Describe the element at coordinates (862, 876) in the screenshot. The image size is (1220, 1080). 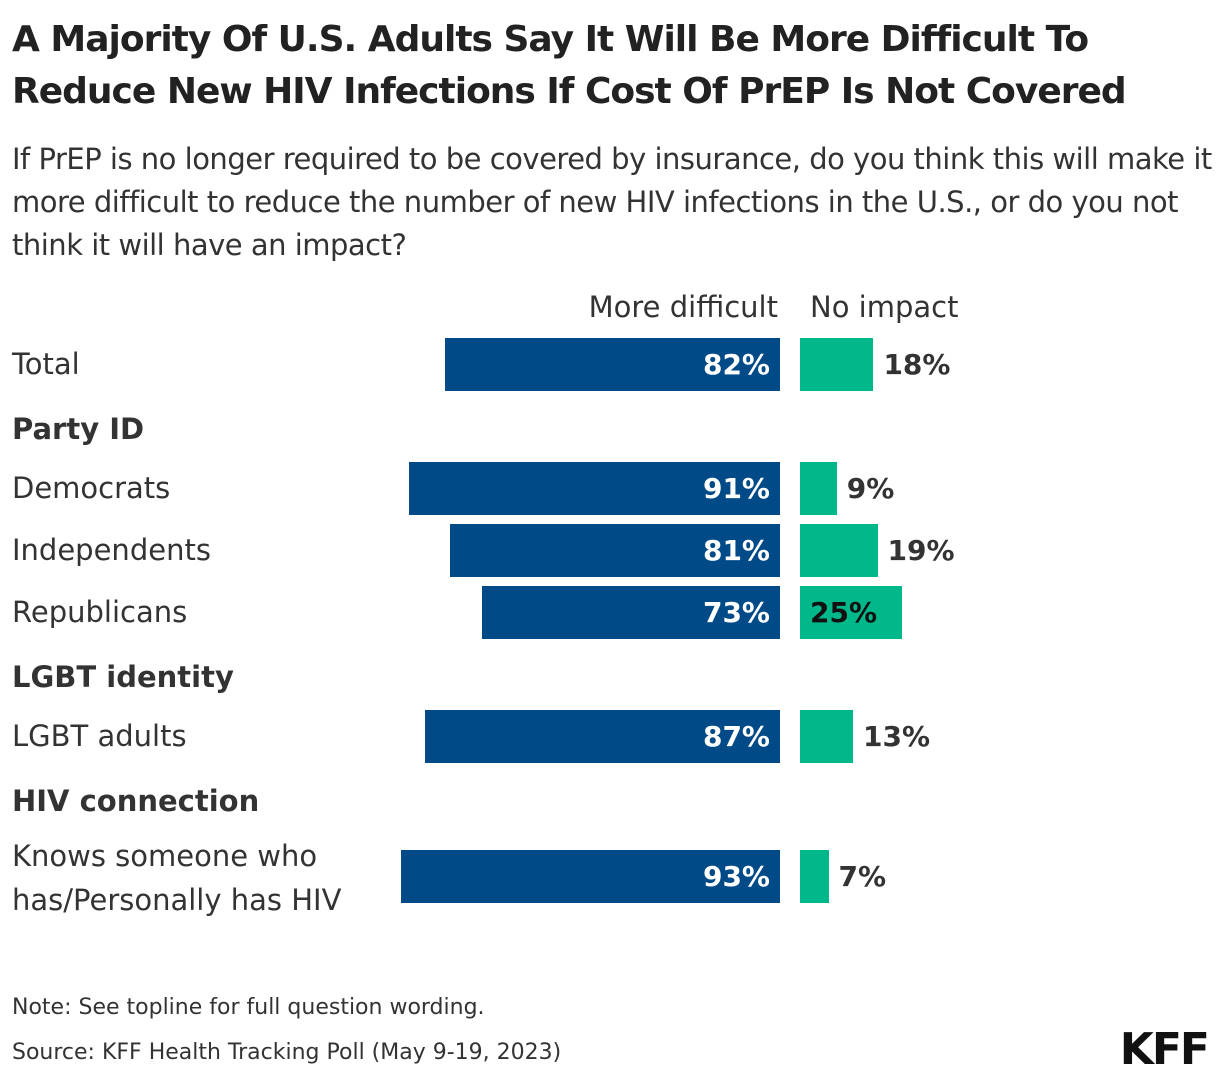
I see `value-label-no-impact: 7%` at that location.